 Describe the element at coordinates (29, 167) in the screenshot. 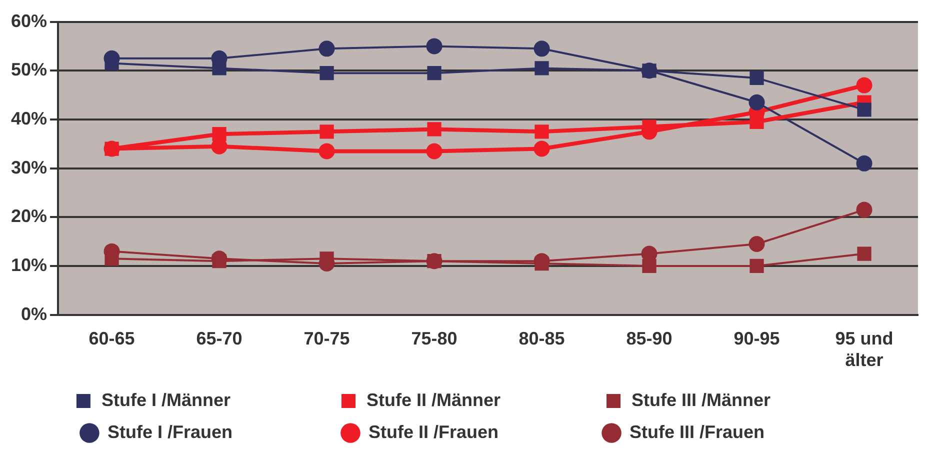

I see `y-tick-label: 30%` at that location.